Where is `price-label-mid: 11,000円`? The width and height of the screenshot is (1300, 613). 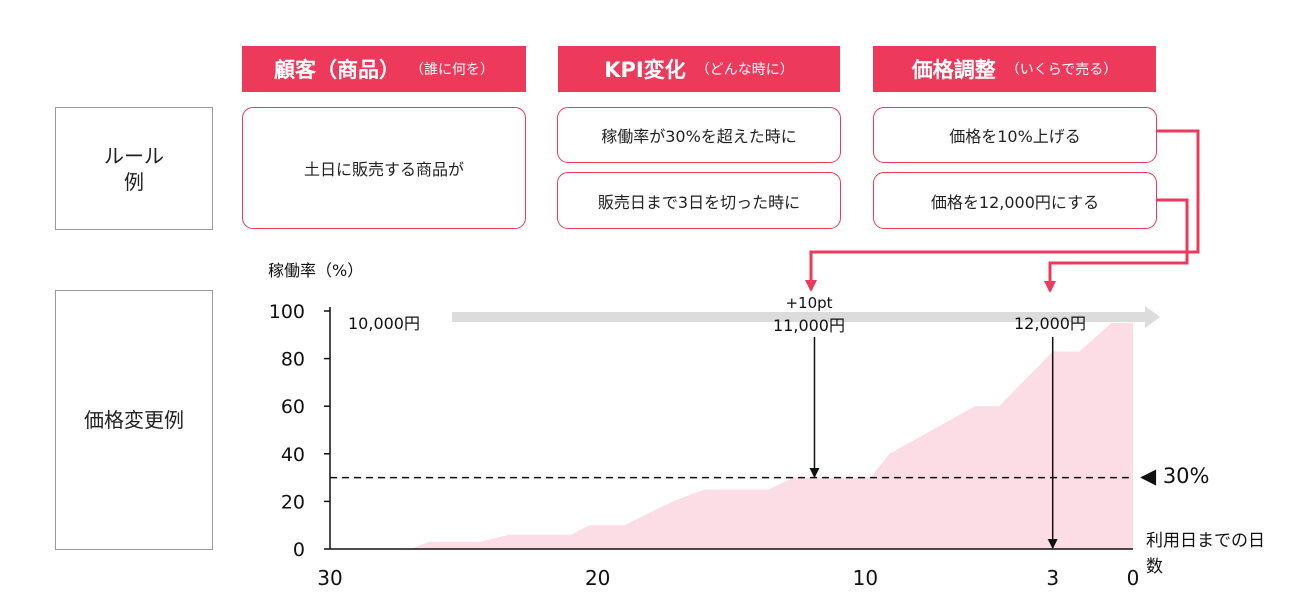 price-label-mid: 11,000円 is located at coordinates (809, 325).